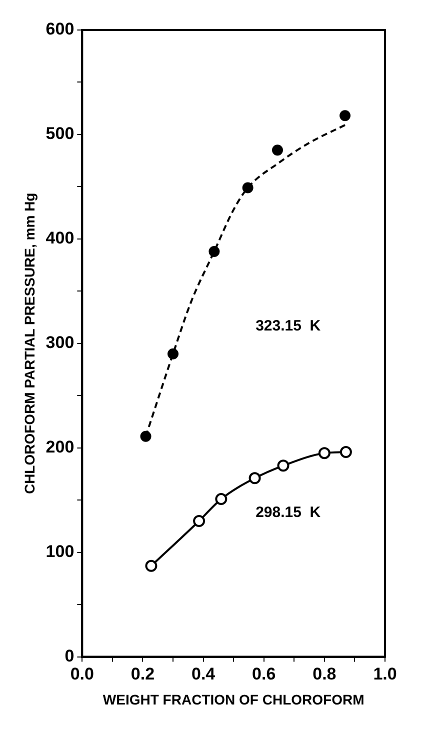 This screenshot has width=435, height=733. Describe the element at coordinates (60, 29) in the screenshot. I see `y-tick-label: 600` at that location.